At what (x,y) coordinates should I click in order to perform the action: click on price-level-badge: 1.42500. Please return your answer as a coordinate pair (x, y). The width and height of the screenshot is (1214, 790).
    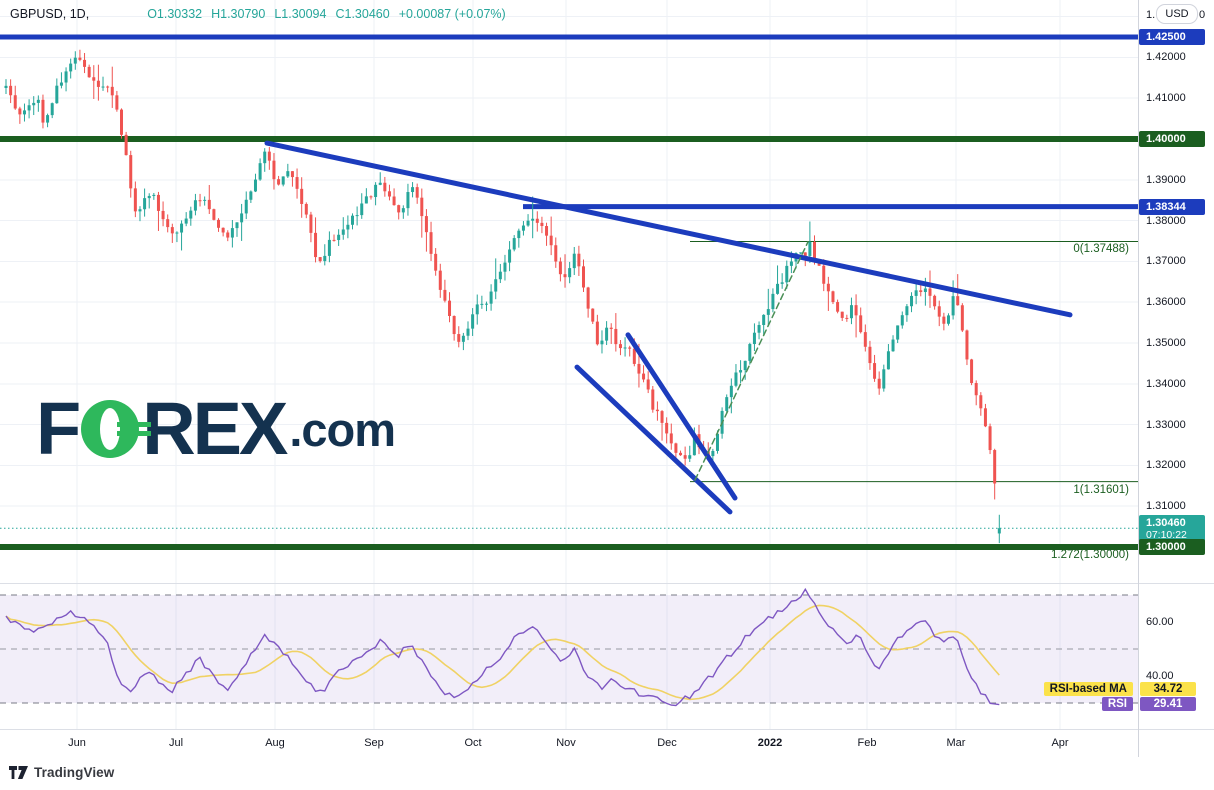
    Looking at the image, I should click on (1172, 37).